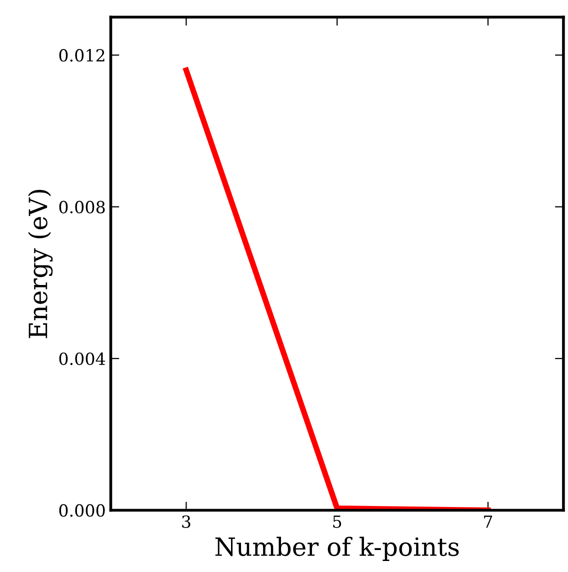 The width and height of the screenshot is (568, 572). Describe the element at coordinates (82, 359) in the screenshot. I see `y-tick-label: 0.004` at that location.